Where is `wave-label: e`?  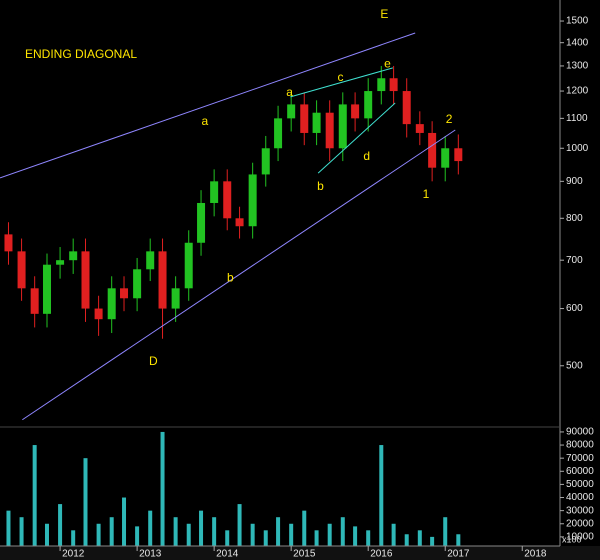 wave-label: e is located at coordinates (387, 64).